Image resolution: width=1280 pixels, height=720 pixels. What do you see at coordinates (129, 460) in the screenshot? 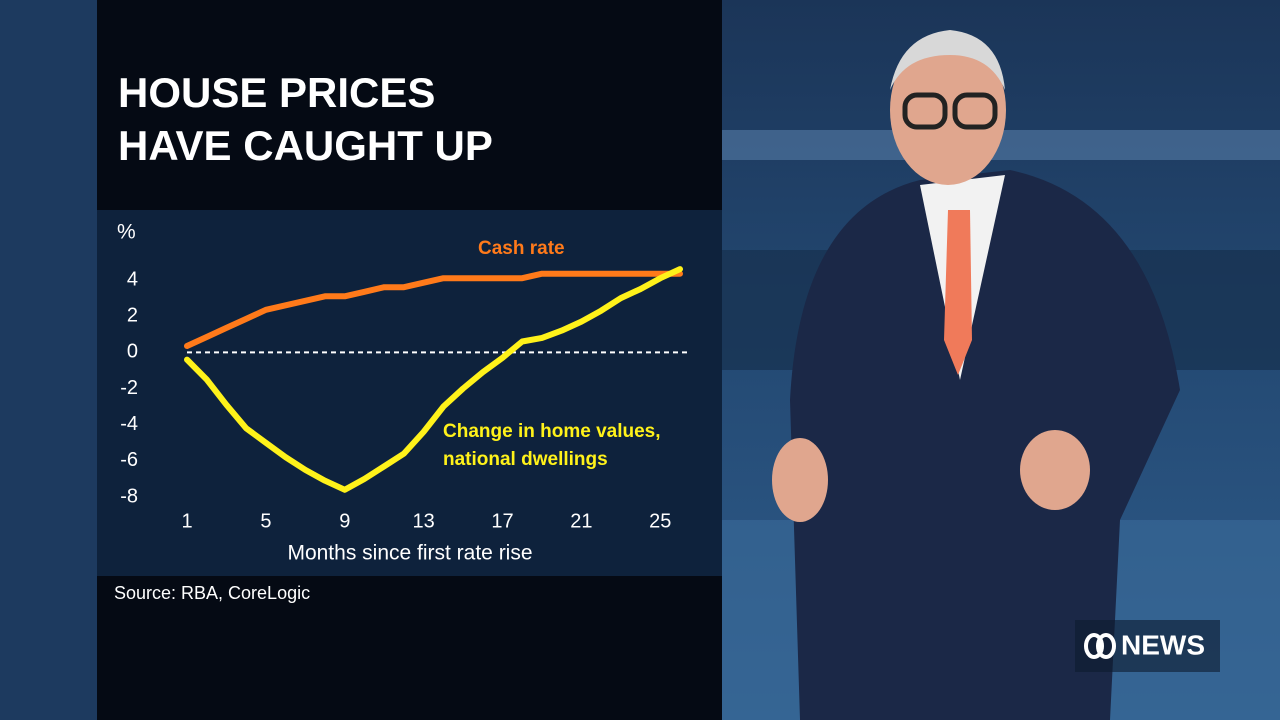
I see `y-tick-label: -6` at bounding box center [129, 460].